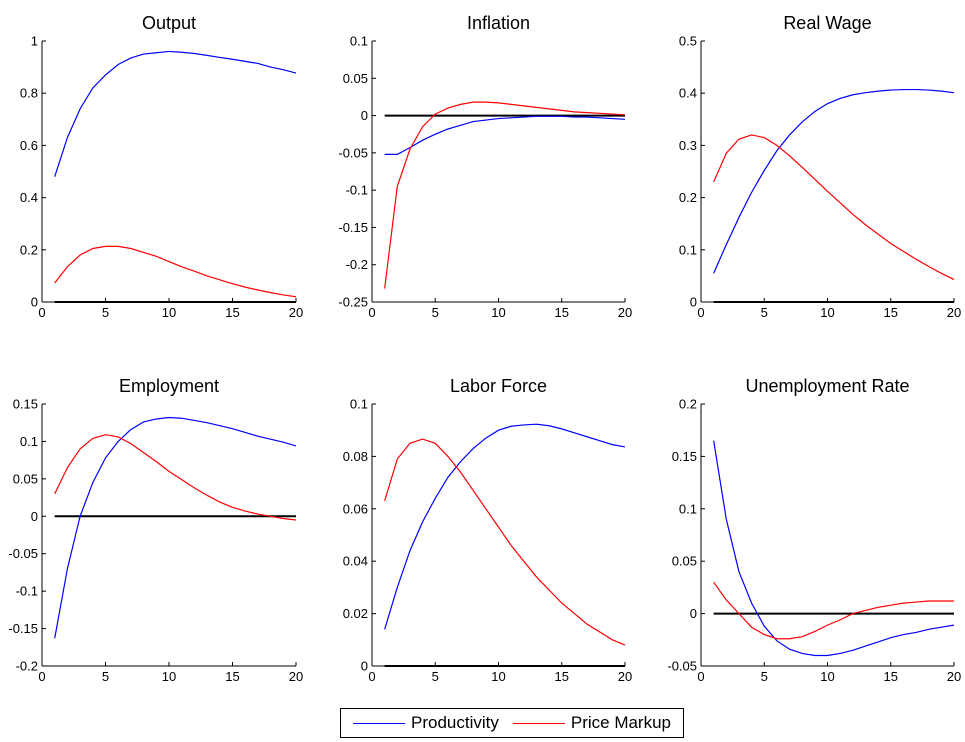  I want to click on y-tick-label-output: 0.4, so click(29, 197).